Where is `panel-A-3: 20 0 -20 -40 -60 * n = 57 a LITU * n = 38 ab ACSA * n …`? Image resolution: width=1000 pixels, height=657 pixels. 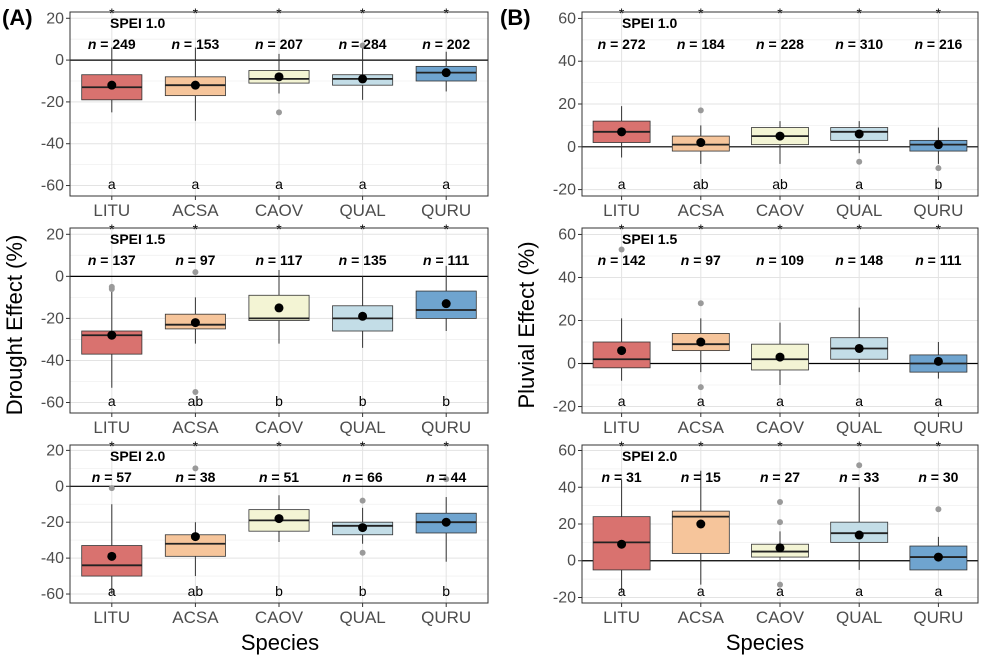
panel-A-3: 20 0 -20 -40 -60 * n = 57 a LITU * n = 38 ab ACSA * n … is located at coordinates (265, 532).